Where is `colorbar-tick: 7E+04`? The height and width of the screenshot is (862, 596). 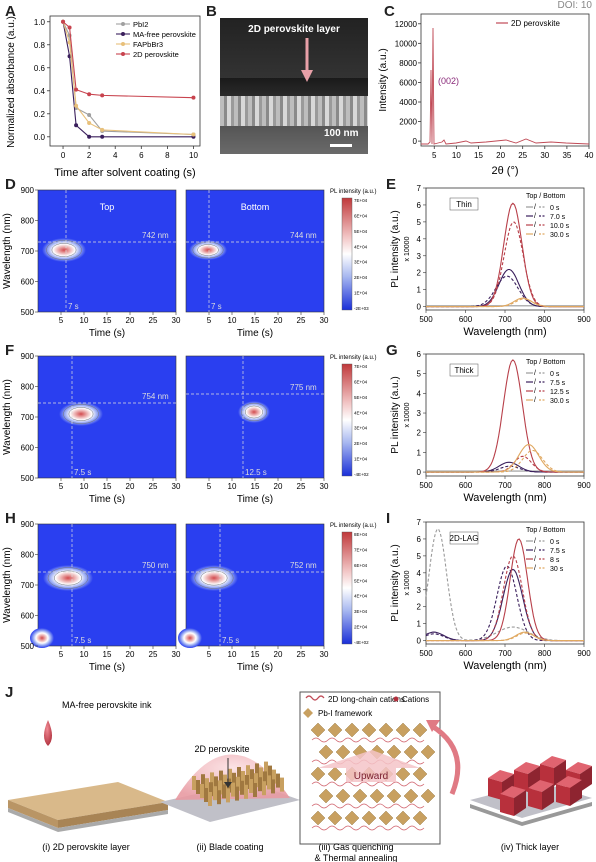
colorbar-tick: 7E+04 is located at coordinates (361, 366).